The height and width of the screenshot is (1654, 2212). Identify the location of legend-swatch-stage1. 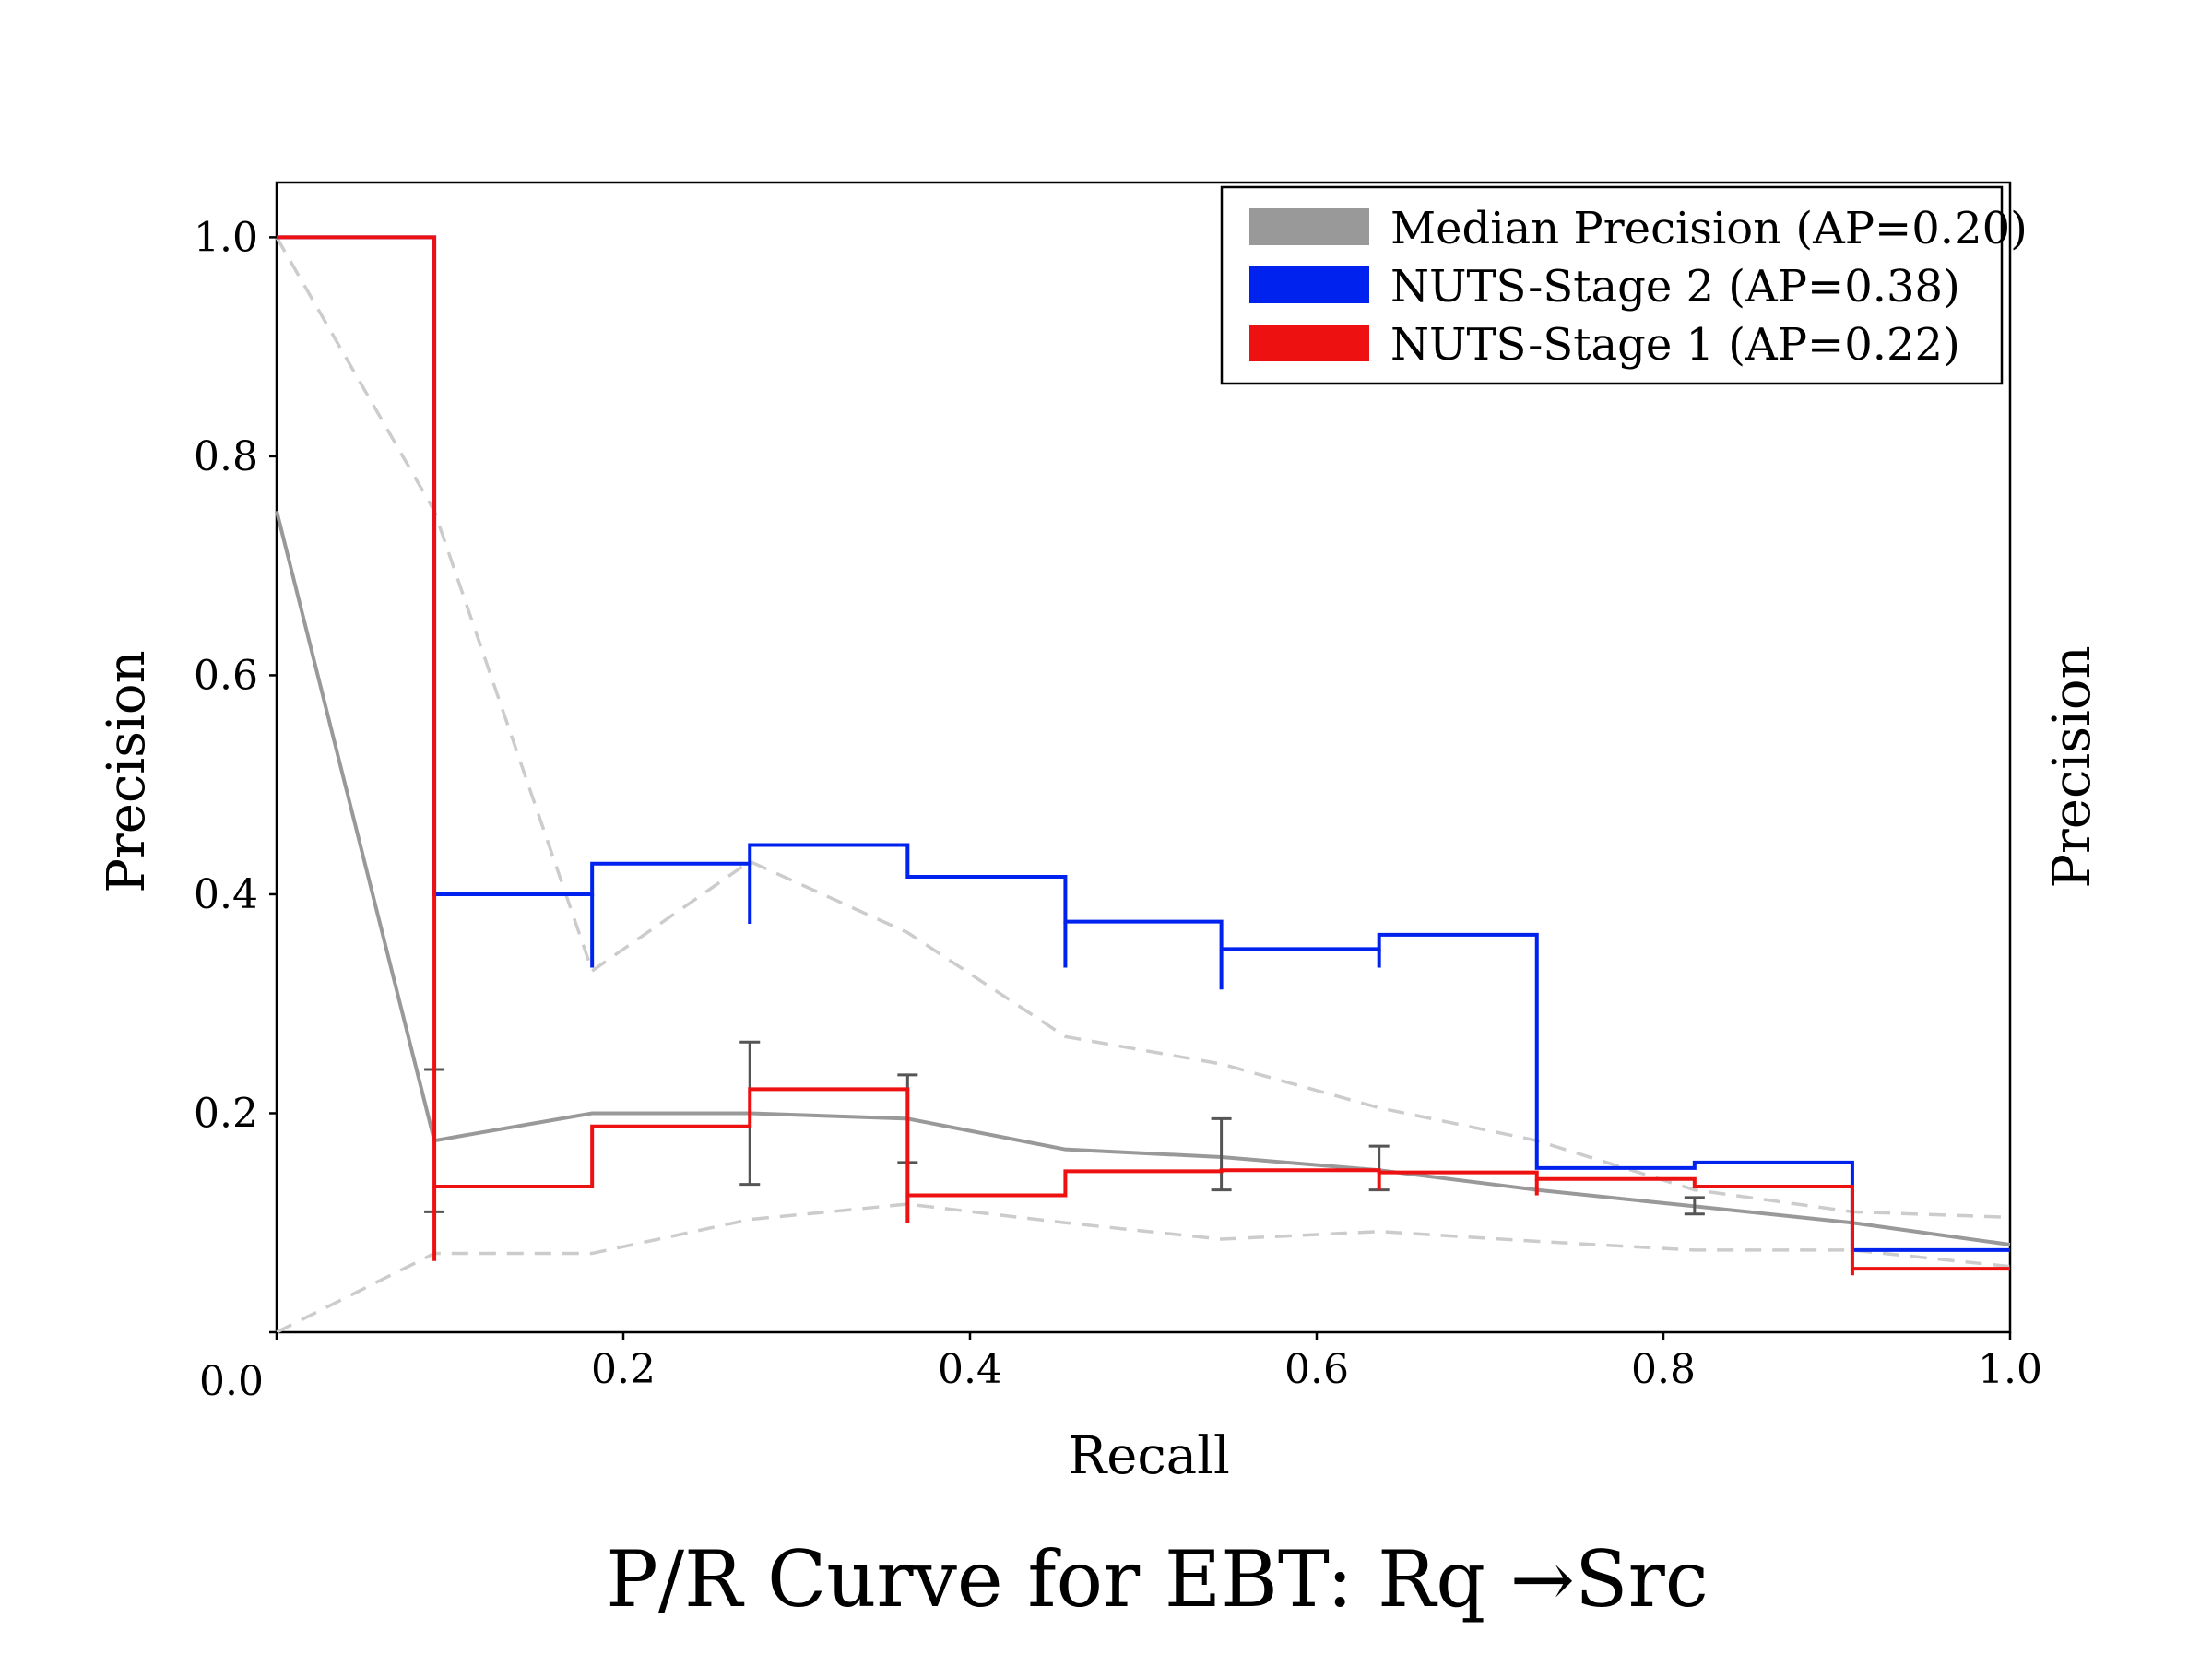
(1309, 343).